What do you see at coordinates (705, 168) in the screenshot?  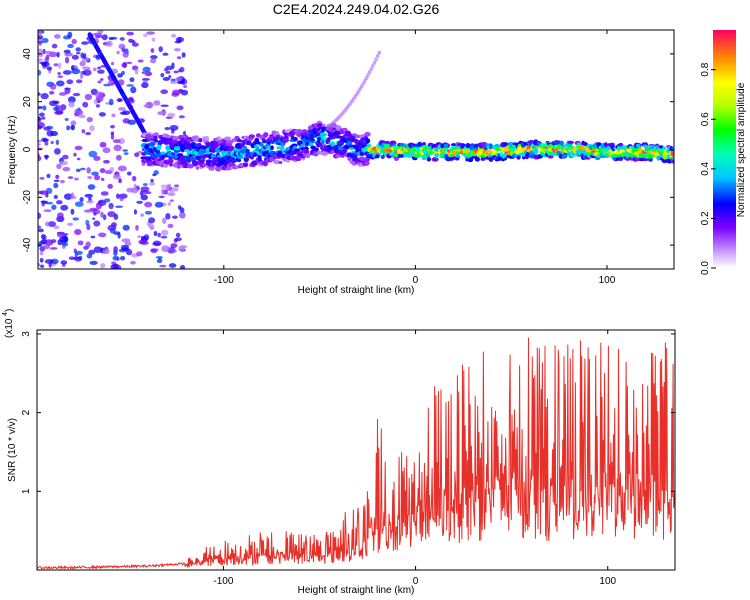 I see `colorbar-tick-label: 0.4` at bounding box center [705, 168].